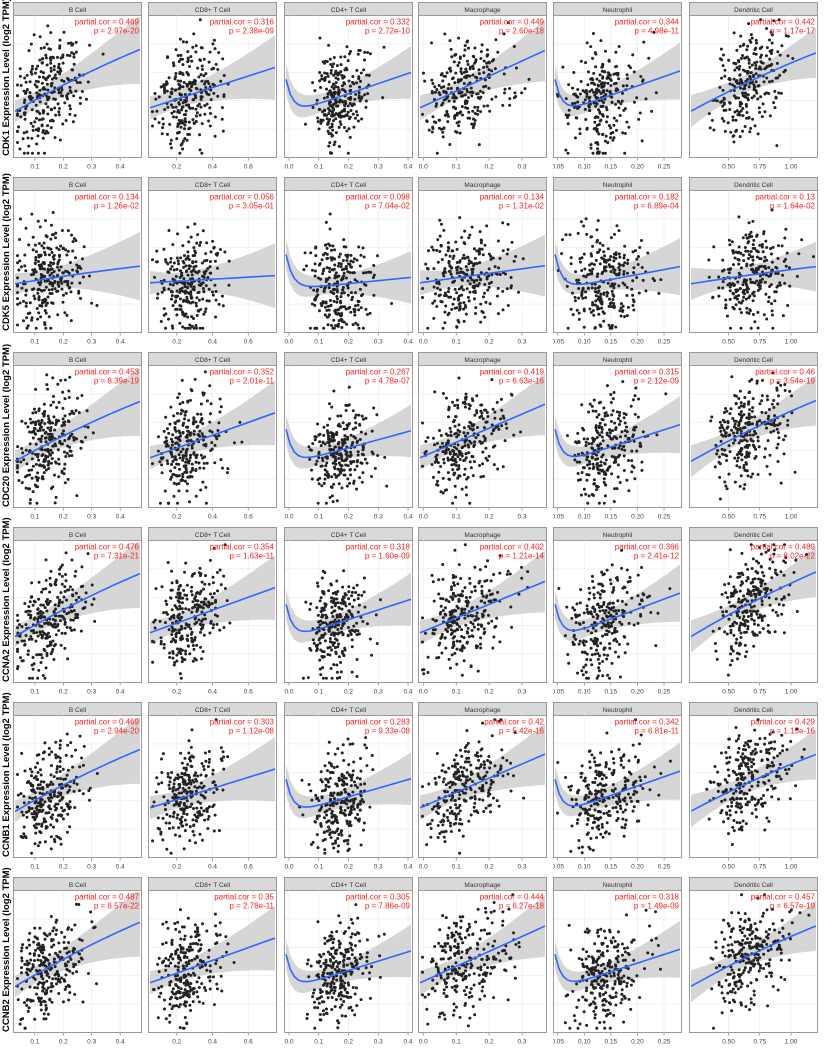  I want to click on partial-cor-label: partial.cor = 0.344, so click(647, 22).